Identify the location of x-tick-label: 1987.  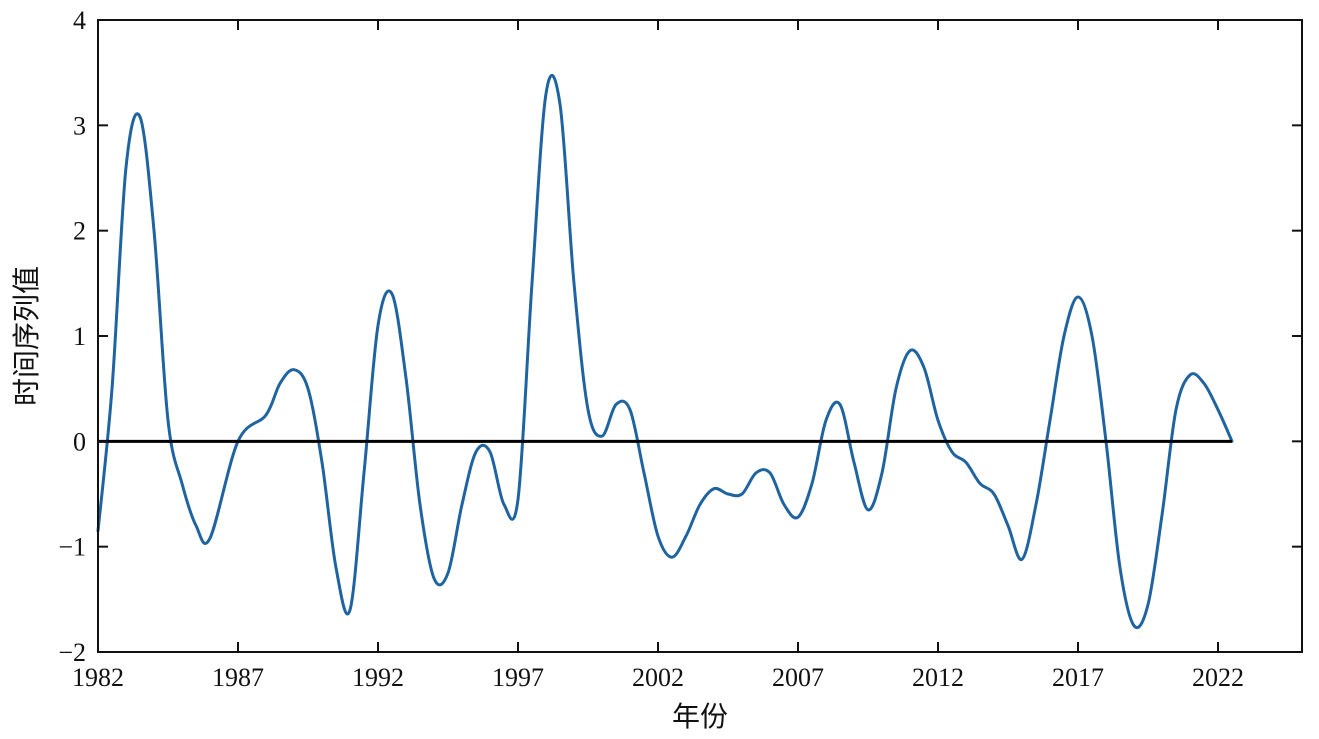
(238, 677).